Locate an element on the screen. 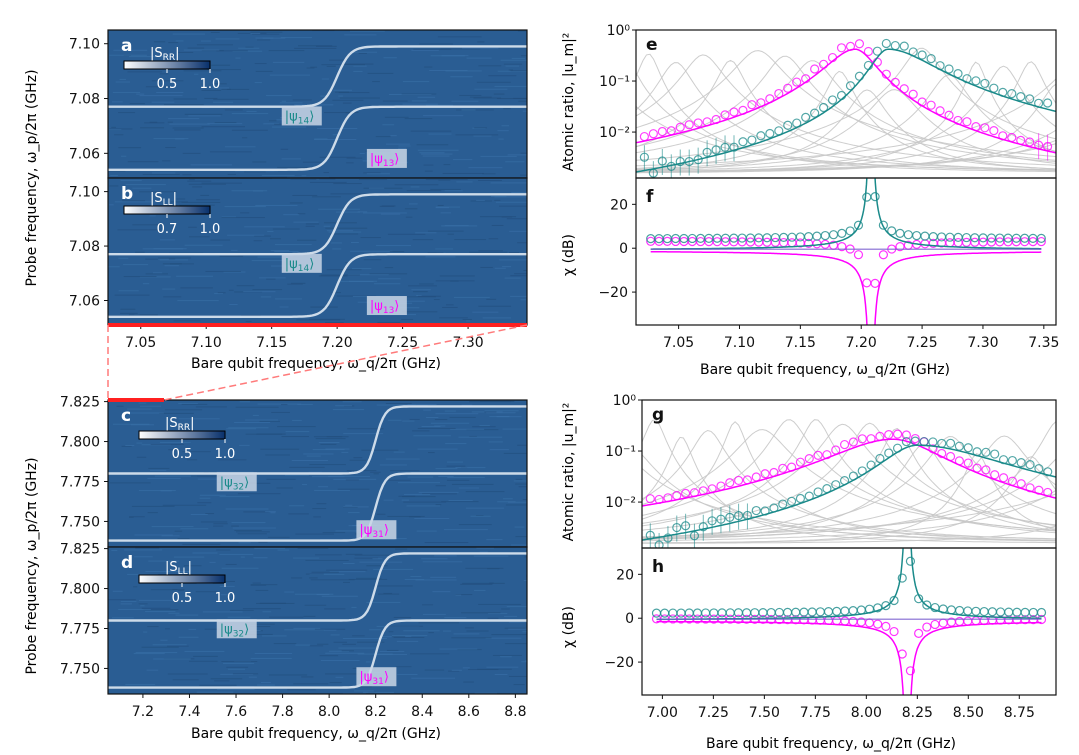  chi-h-points-teal is located at coordinates (849, 587).